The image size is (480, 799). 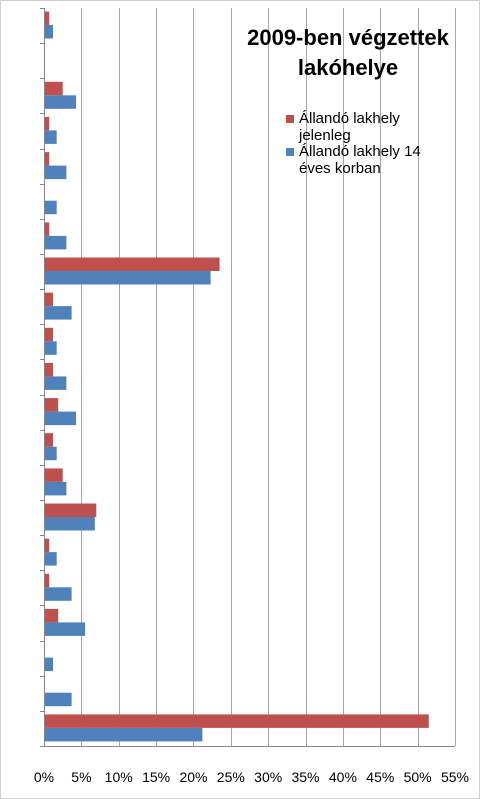 I want to click on x-tick-label-35: 35%, so click(x=305, y=777).